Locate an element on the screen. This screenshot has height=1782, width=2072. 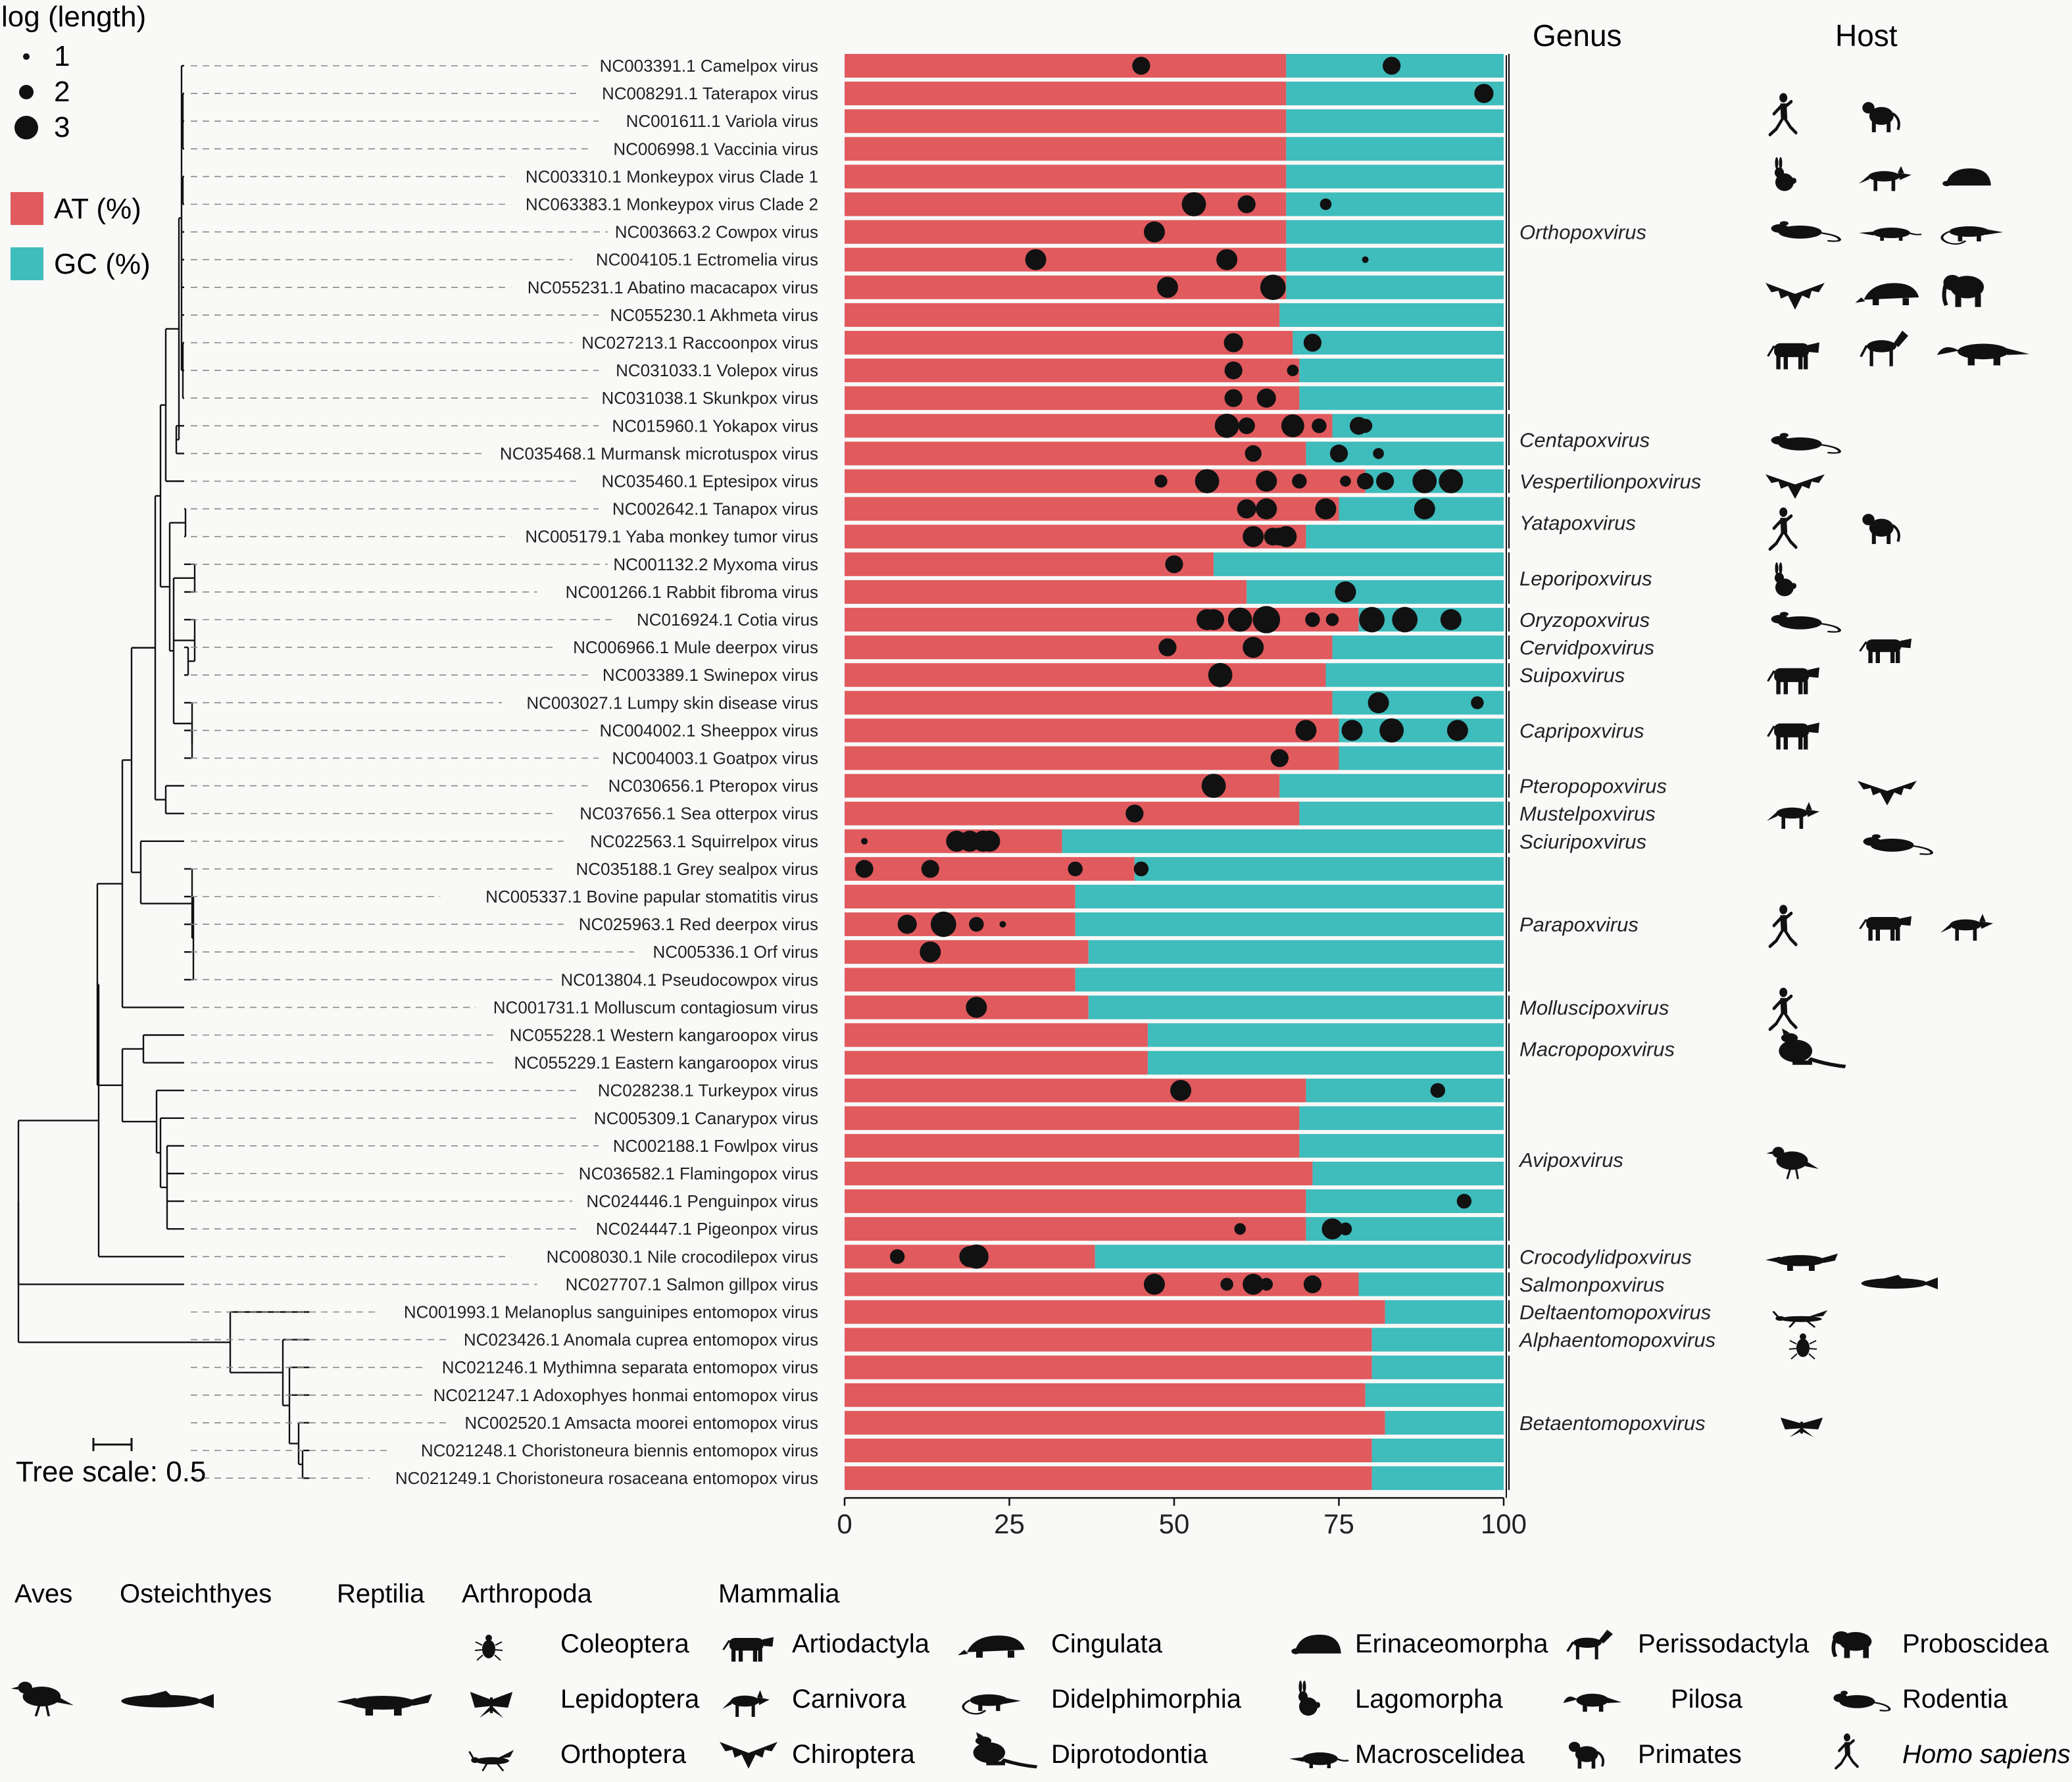
legend-artiodactyla: Artiodactyla is located at coordinates (861, 1643).